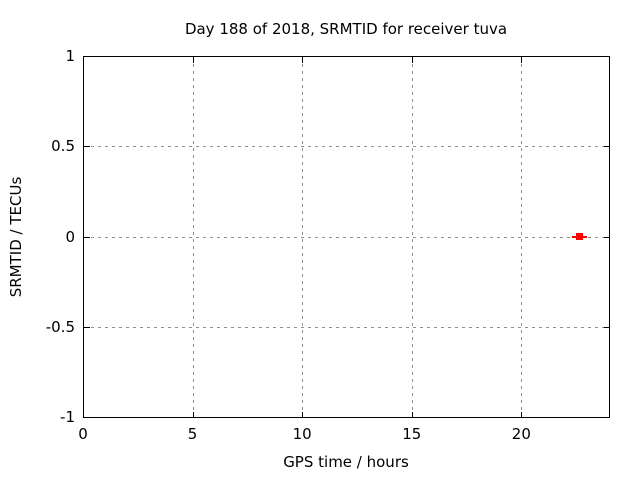 Image resolution: width=640 pixels, height=480 pixels. Describe the element at coordinates (70, 236) in the screenshot. I see `y-tick-label: 0` at that location.